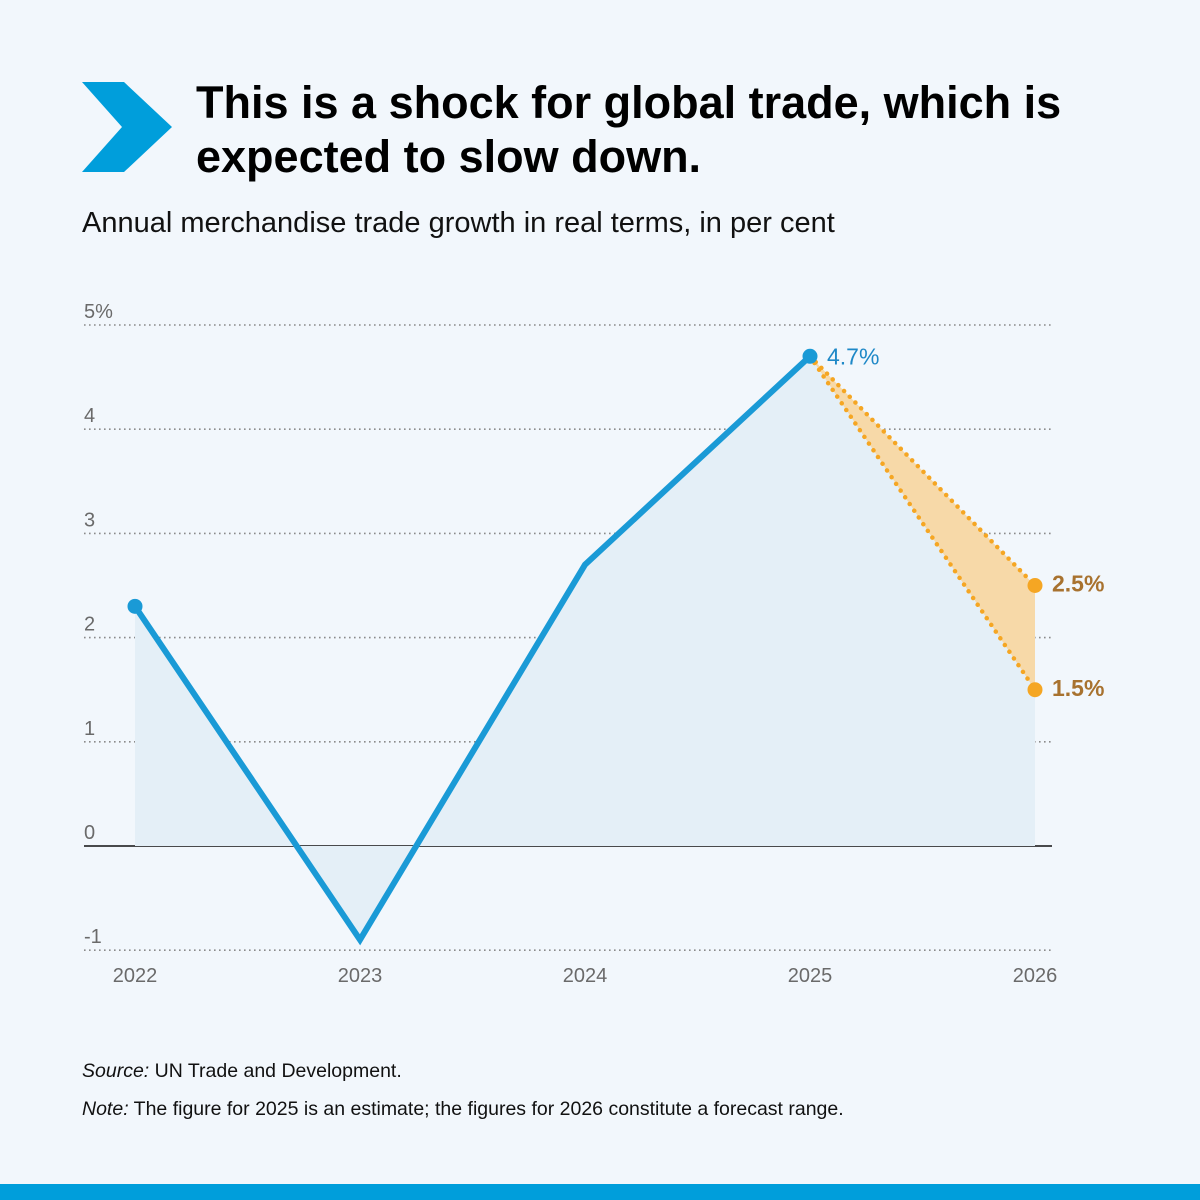  What do you see at coordinates (135, 976) in the screenshot?
I see `x-tick-label: 2022` at bounding box center [135, 976].